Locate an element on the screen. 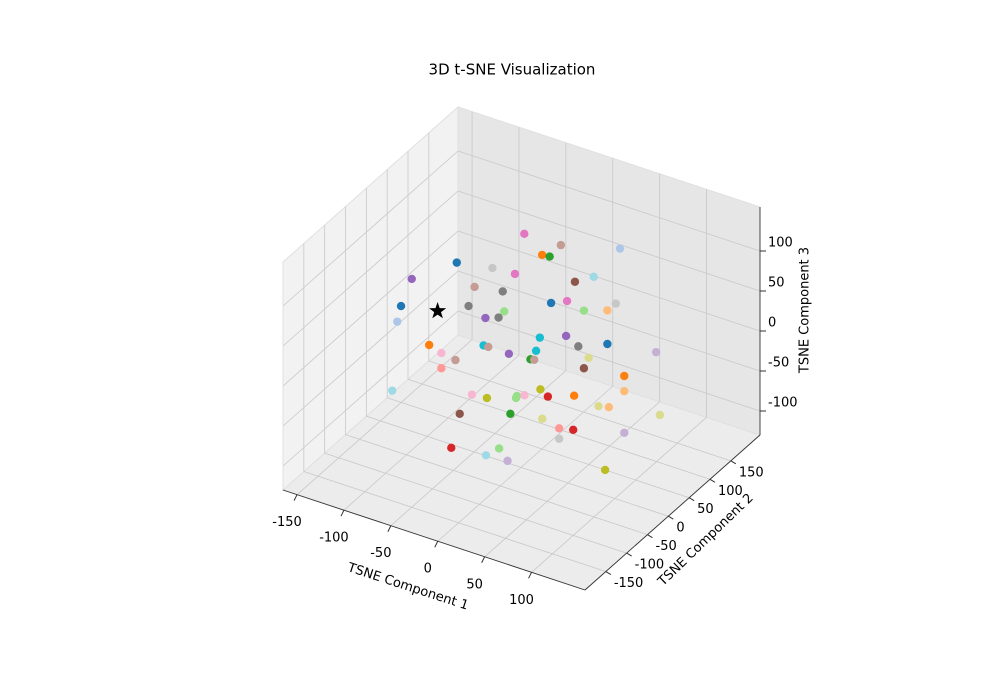 This screenshot has height=700, width=1000. x-tick-label: -100 is located at coordinates (334, 538).